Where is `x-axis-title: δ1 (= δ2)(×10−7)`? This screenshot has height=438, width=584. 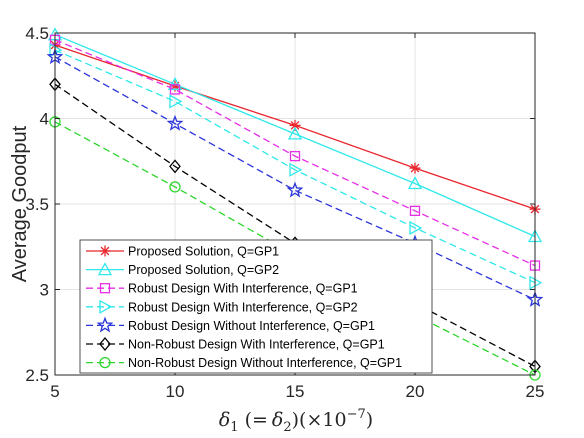 x-axis-title: δ1 (= δ2)(×10−7) is located at coordinates (296, 421).